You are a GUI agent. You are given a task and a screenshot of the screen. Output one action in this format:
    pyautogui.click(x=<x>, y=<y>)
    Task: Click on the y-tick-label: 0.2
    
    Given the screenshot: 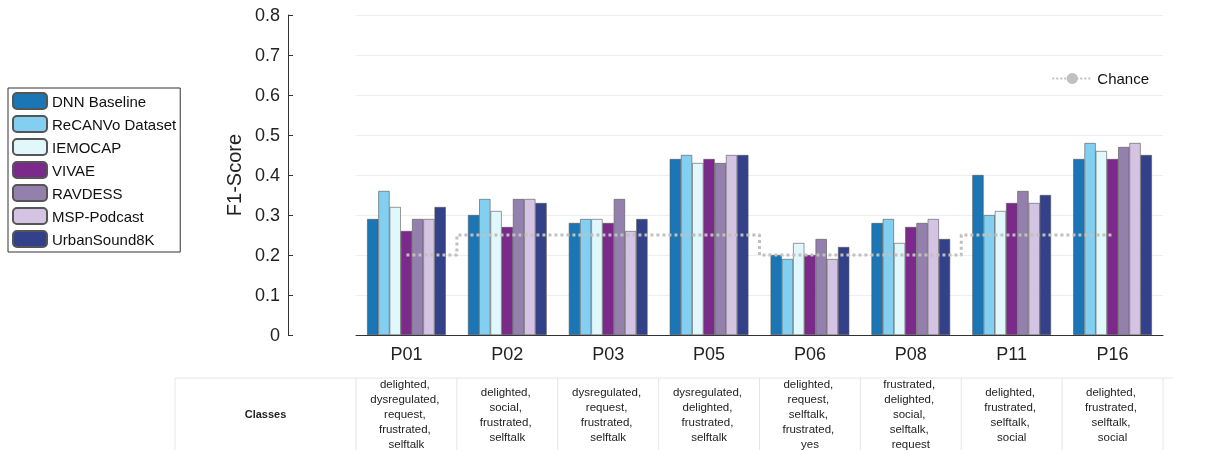 What is the action you would take?
    pyautogui.click(x=267, y=255)
    